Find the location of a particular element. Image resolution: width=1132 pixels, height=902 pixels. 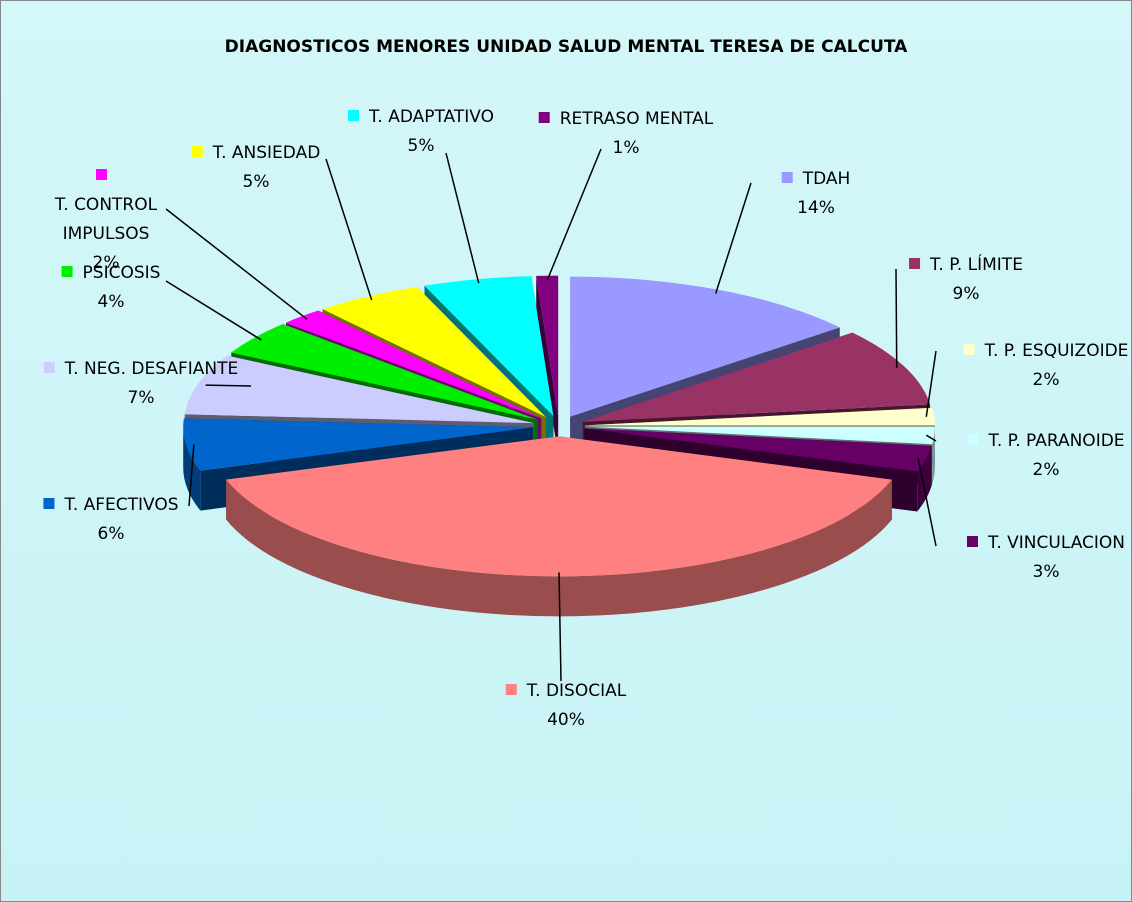

label-name: T. DISOCIAL is located at coordinates (576, 691).